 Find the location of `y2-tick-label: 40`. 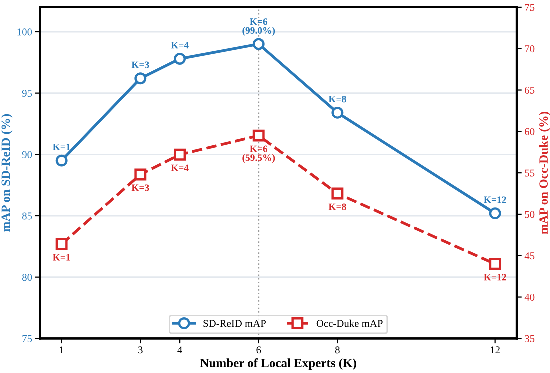

y2-tick-label: 40 is located at coordinates (529, 297).